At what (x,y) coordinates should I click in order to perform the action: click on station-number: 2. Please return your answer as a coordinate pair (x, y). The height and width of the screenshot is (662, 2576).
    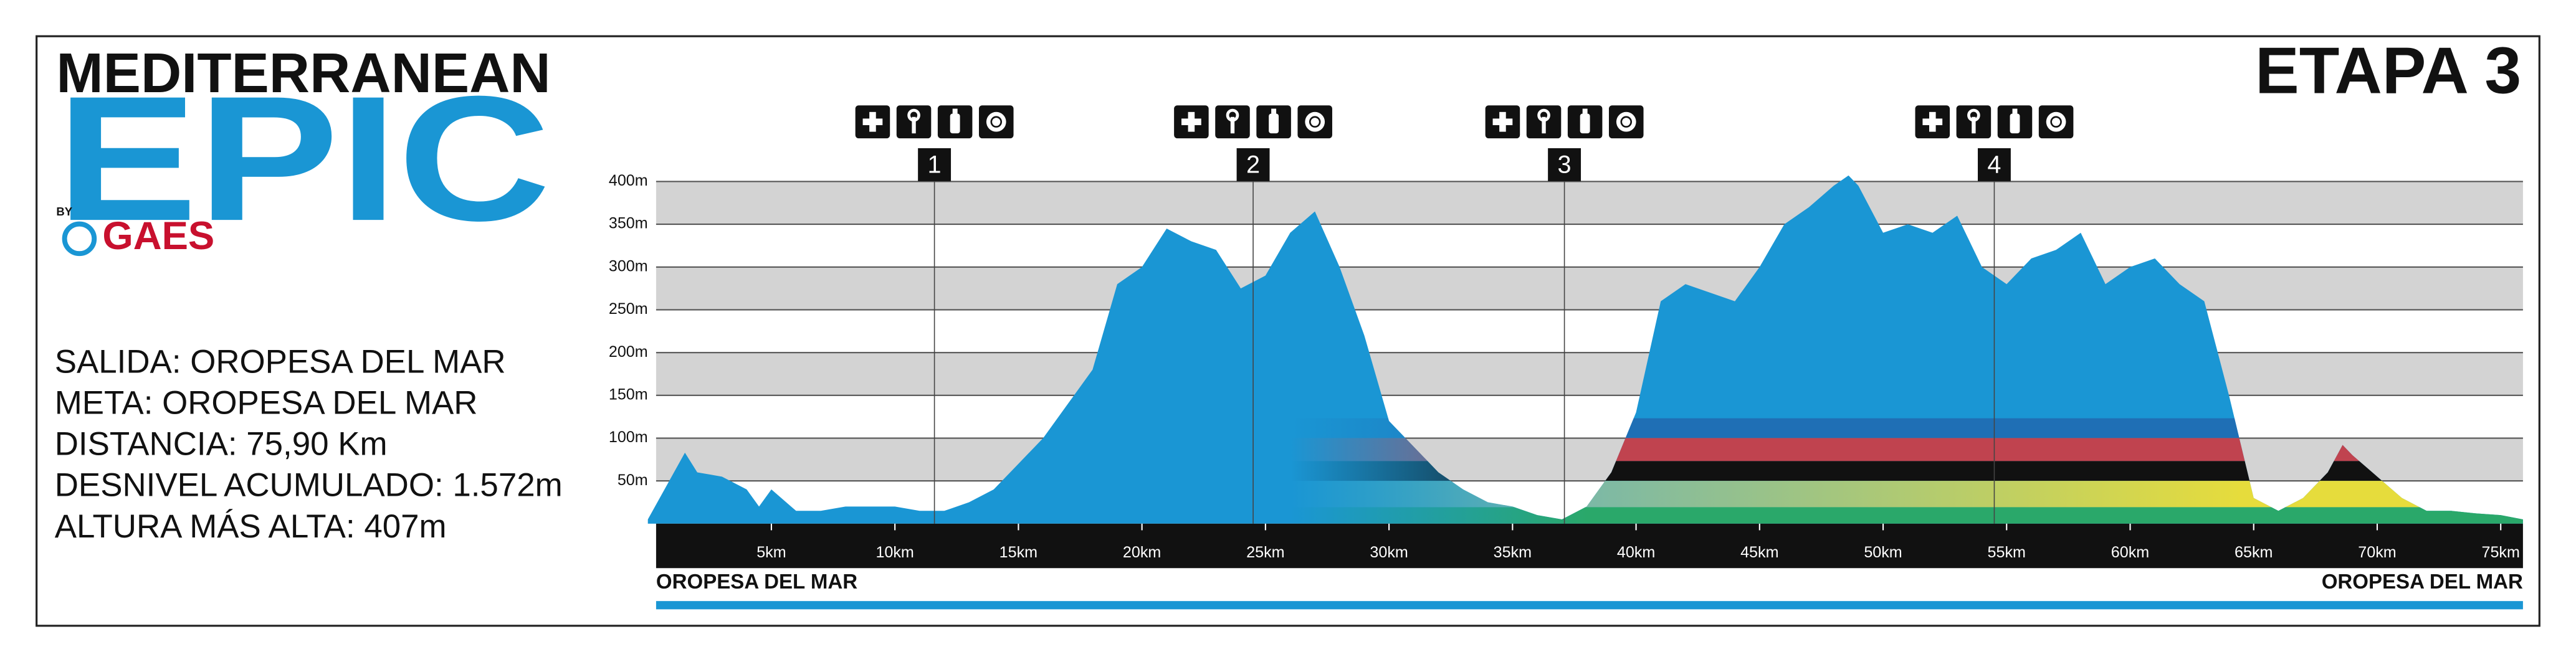
    Looking at the image, I should click on (1253, 165).